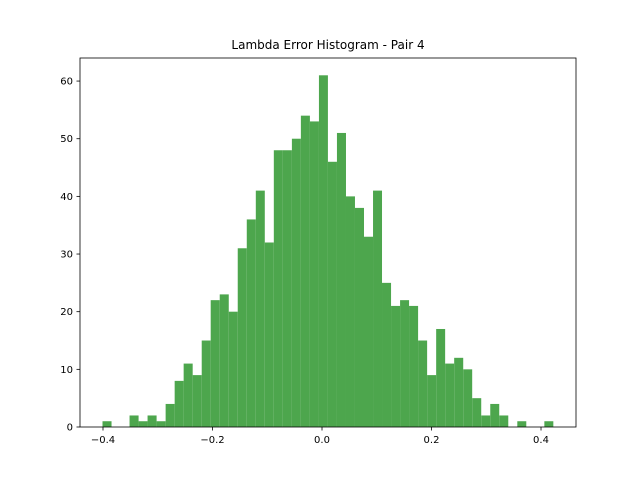 The image size is (640, 480). I want to click on x-tick-label: −0.4, so click(103, 440).